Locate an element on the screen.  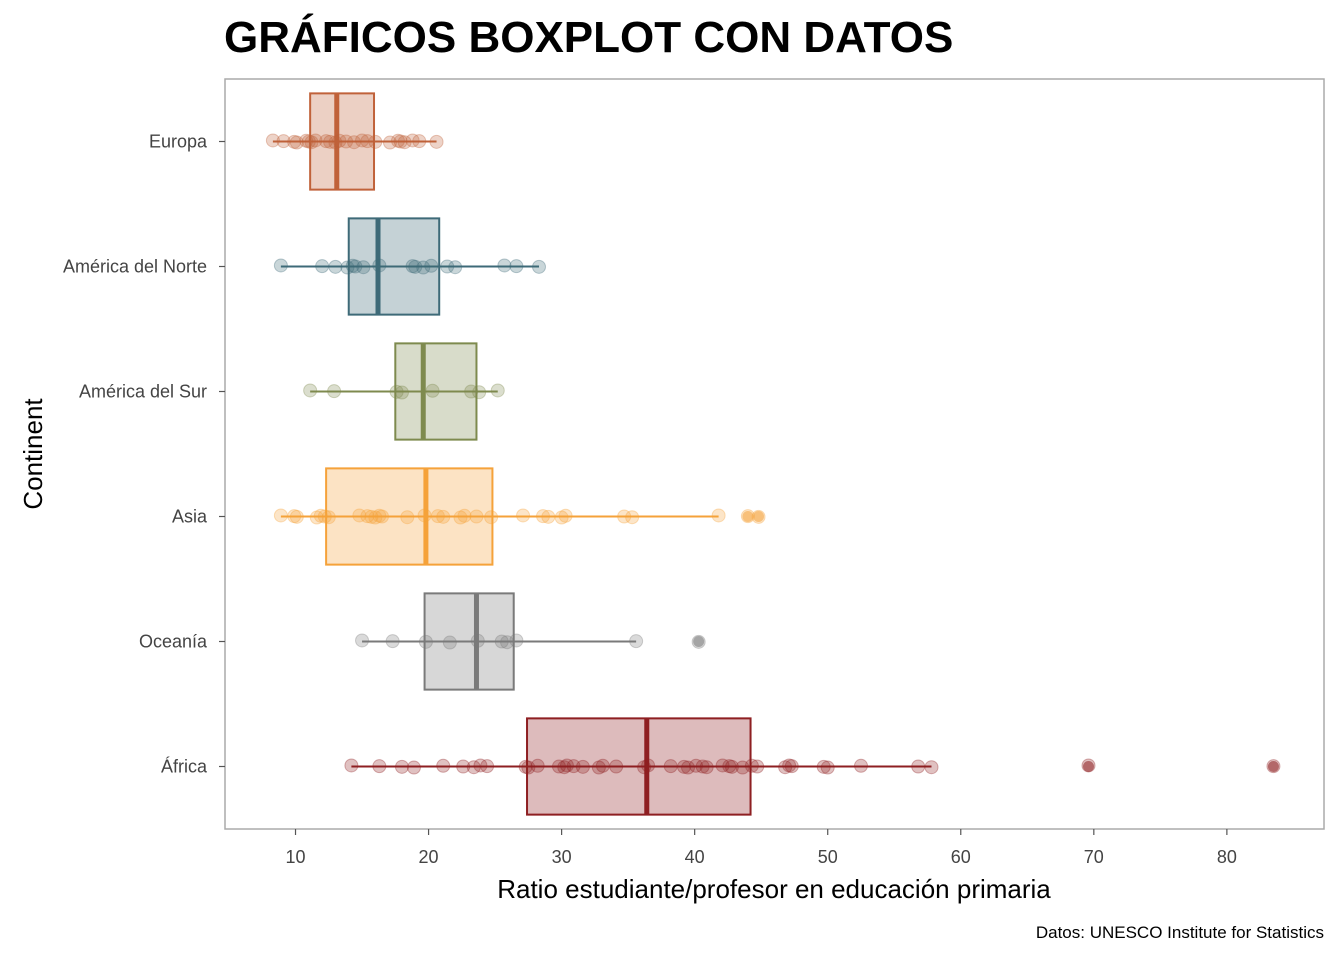
box-group-europa is located at coordinates (354, 141).